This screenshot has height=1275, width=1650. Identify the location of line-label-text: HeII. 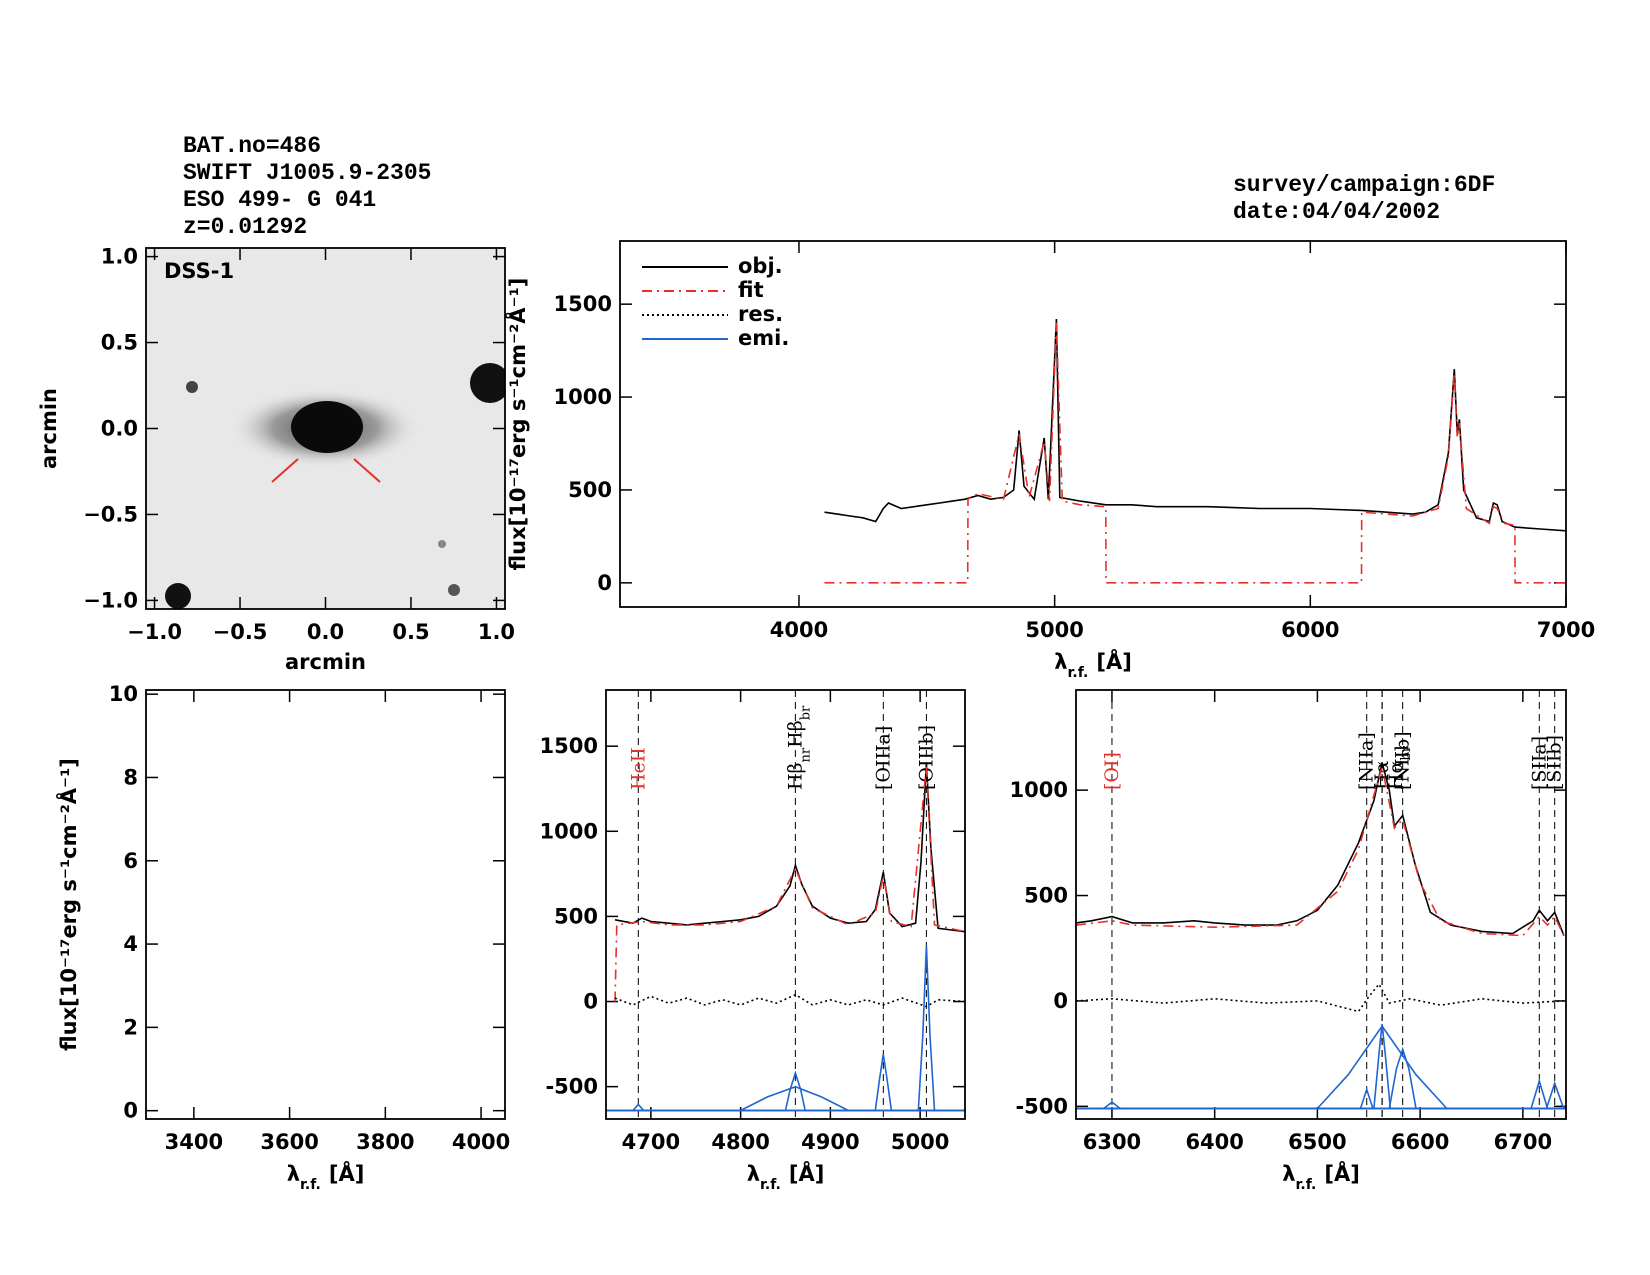
(638, 768).